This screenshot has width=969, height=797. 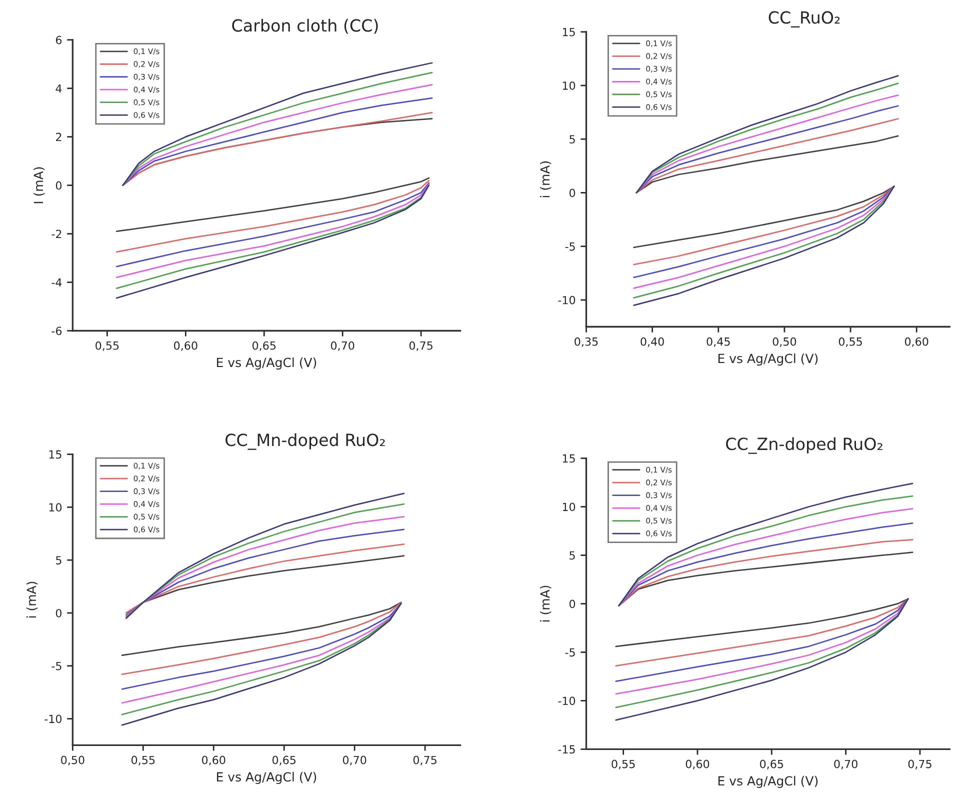 What do you see at coordinates (59, 40) in the screenshot?
I see `y-tick-label: 6` at bounding box center [59, 40].